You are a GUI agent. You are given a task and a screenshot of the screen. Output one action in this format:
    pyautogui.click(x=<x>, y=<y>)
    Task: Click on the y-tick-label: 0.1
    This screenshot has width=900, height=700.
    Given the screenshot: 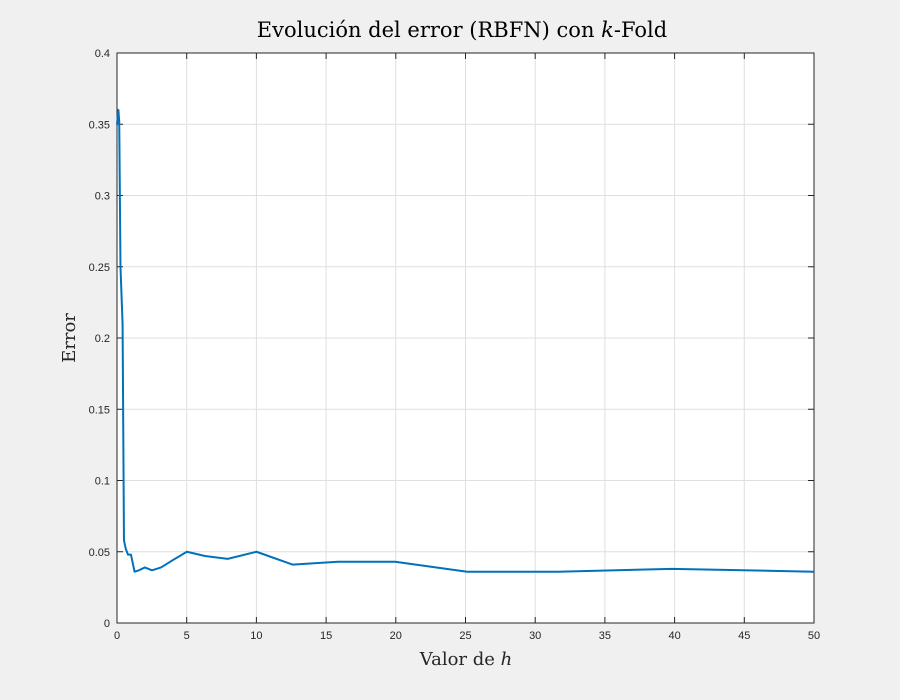 What is the action you would take?
    pyautogui.click(x=102, y=482)
    